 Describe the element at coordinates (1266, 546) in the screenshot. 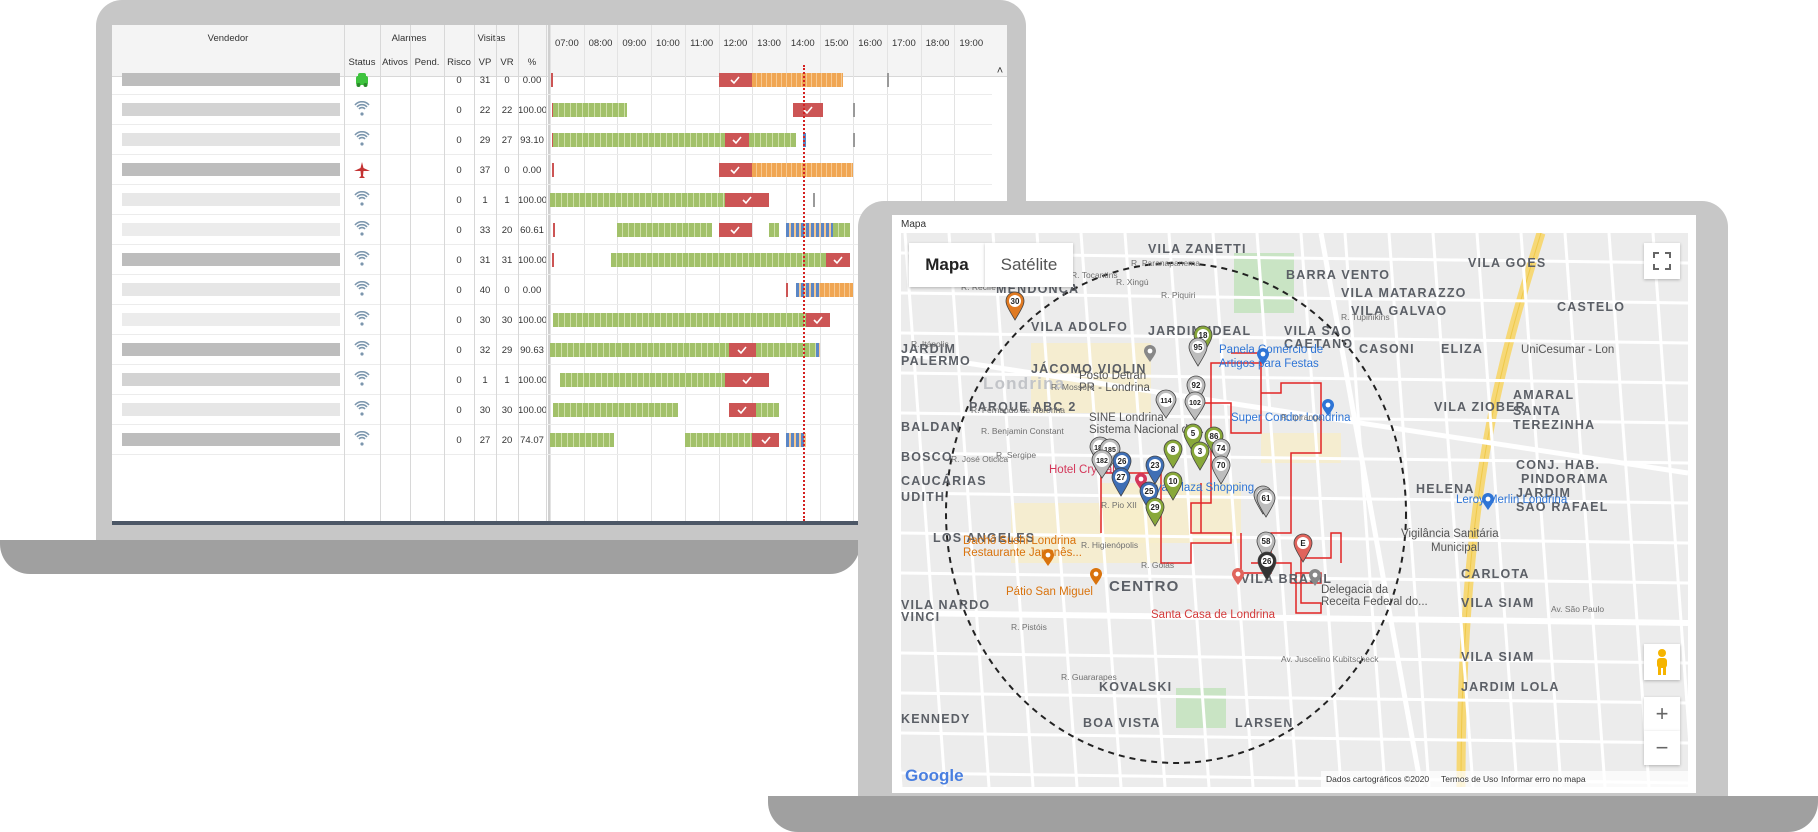

I see `visit-marker: 58` at that location.